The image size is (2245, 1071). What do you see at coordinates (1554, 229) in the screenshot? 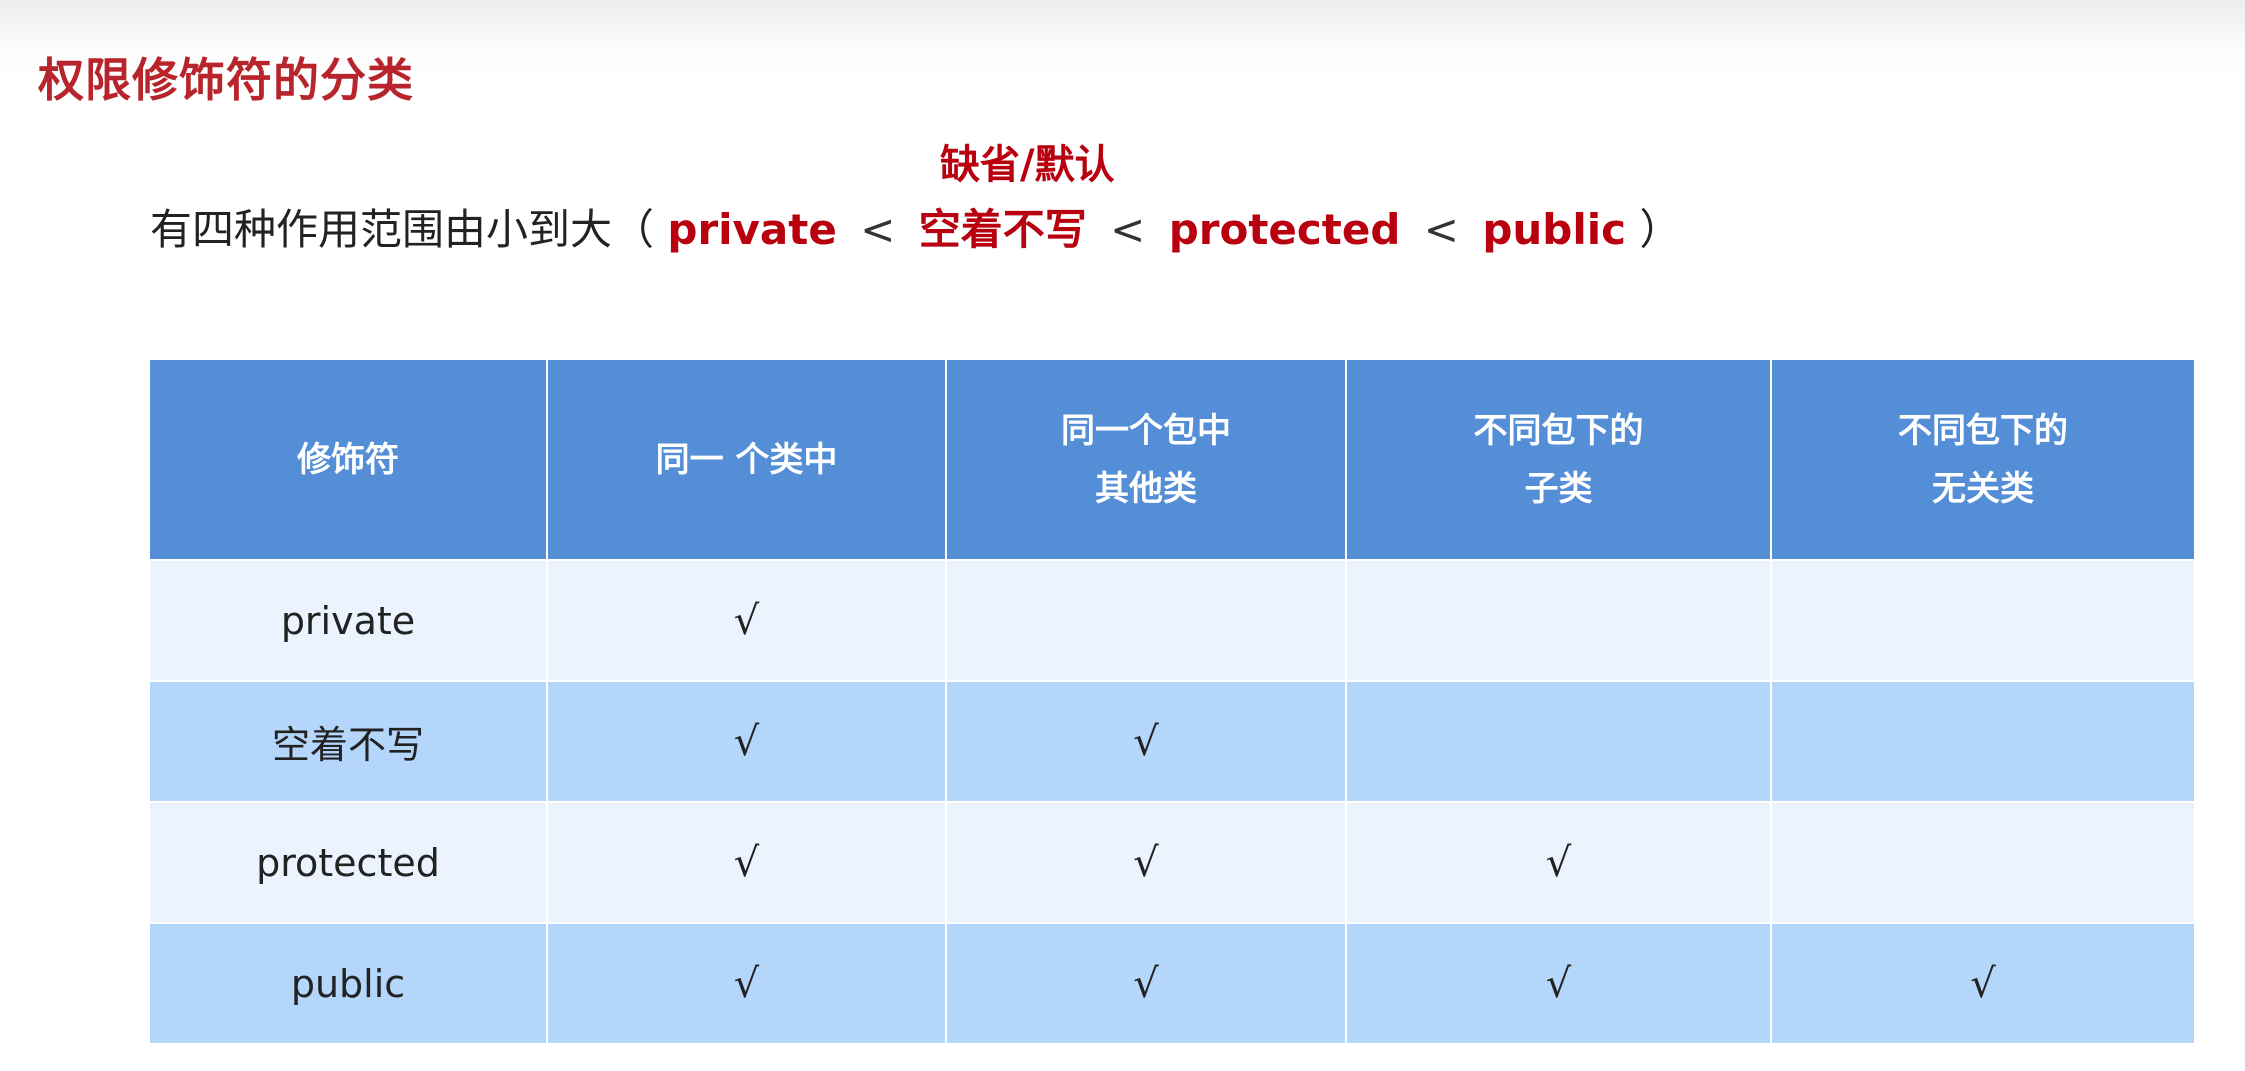
I see `scope-public: public` at bounding box center [1554, 229].